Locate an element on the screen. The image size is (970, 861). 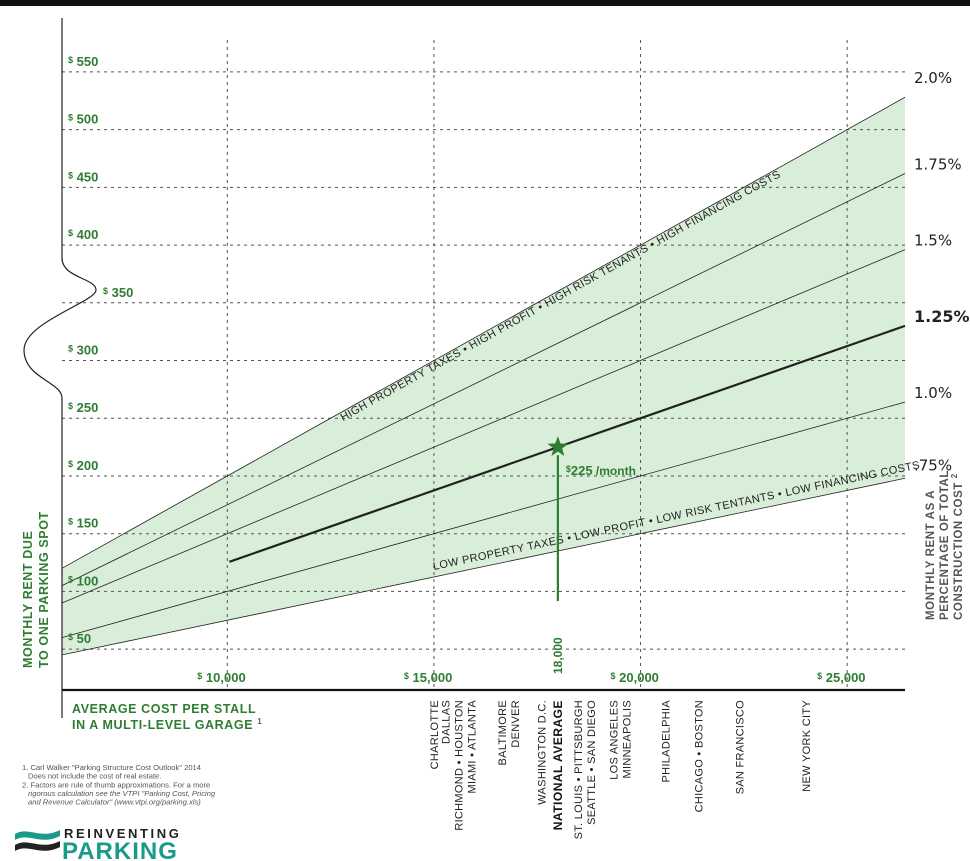
city-label-4-0: ST. LOUIS • PITTSBURGH is located at coordinates (579, 769).